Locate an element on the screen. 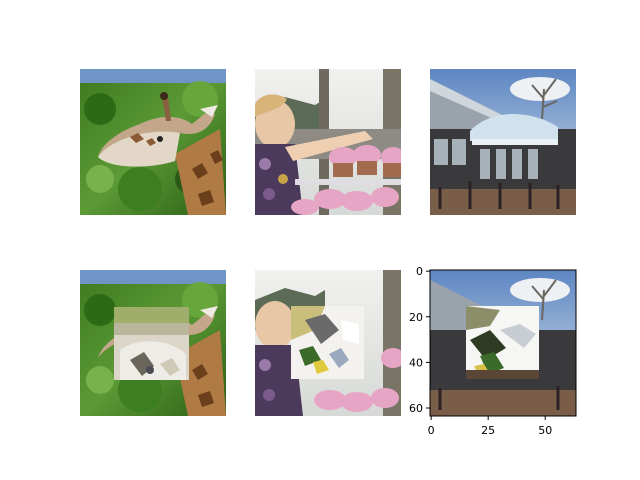  panel-giraffe is located at coordinates (153, 142).